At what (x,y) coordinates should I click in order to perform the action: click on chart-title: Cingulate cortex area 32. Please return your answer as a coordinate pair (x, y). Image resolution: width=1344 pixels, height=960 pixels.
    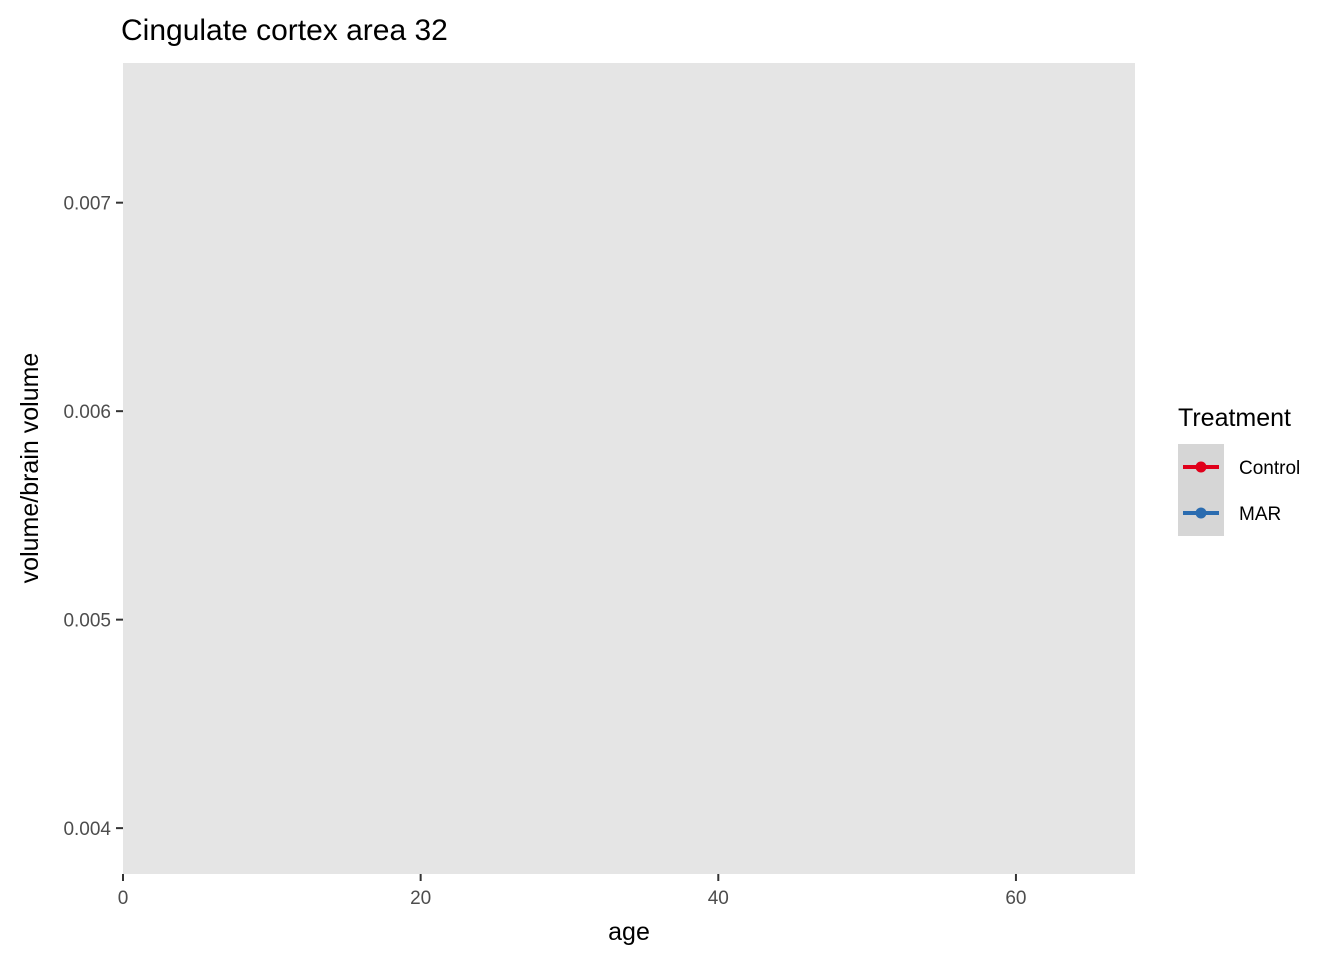
    Looking at the image, I should click on (284, 30).